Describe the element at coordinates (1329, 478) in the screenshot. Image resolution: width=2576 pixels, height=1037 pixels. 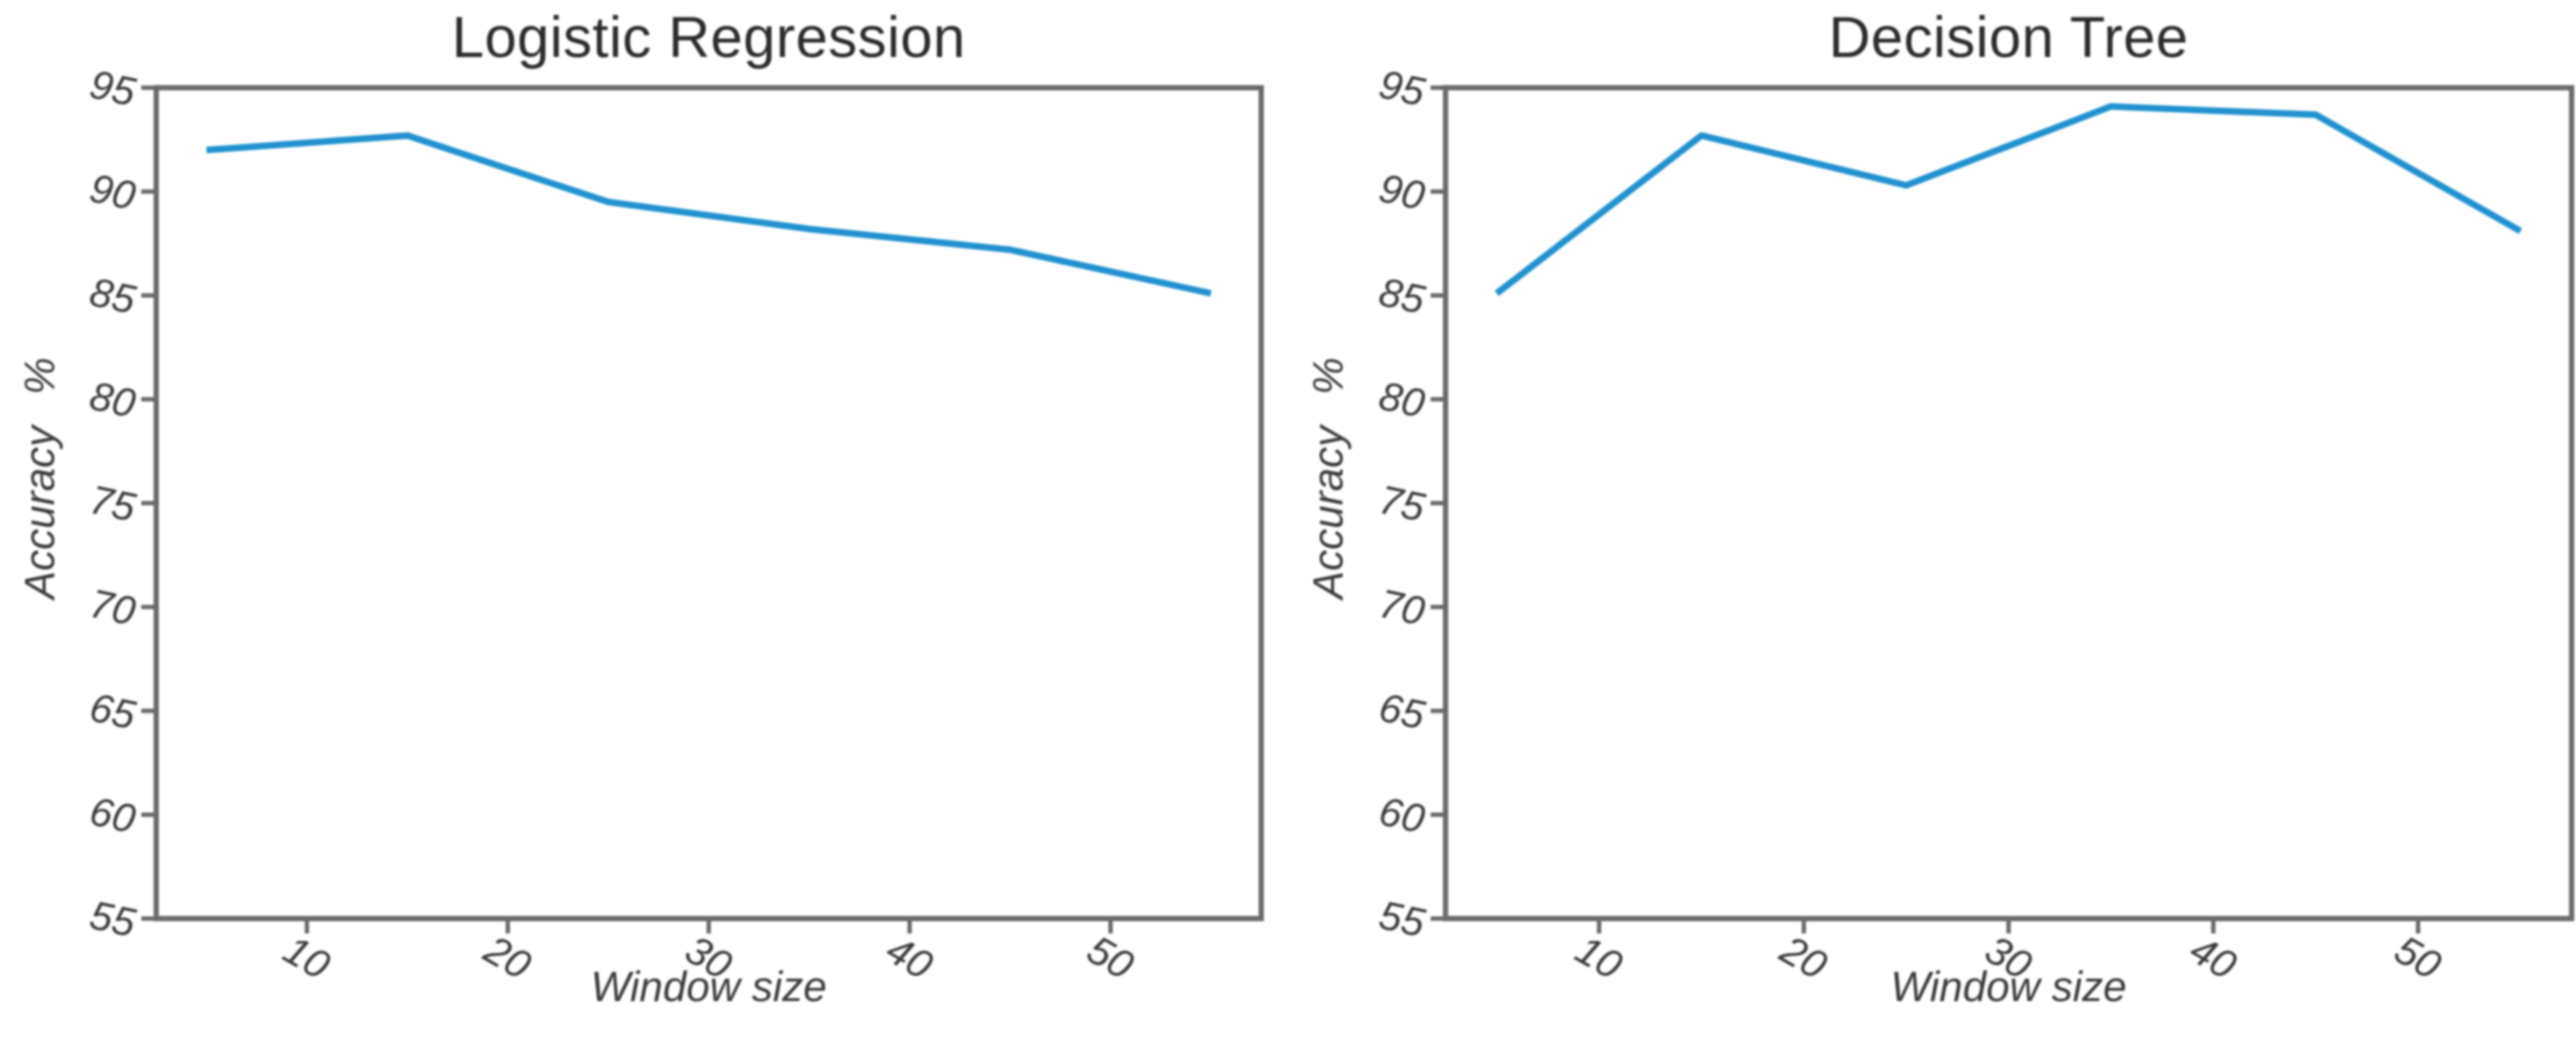
I see `y-axis-label-right: Accuracy %` at that location.